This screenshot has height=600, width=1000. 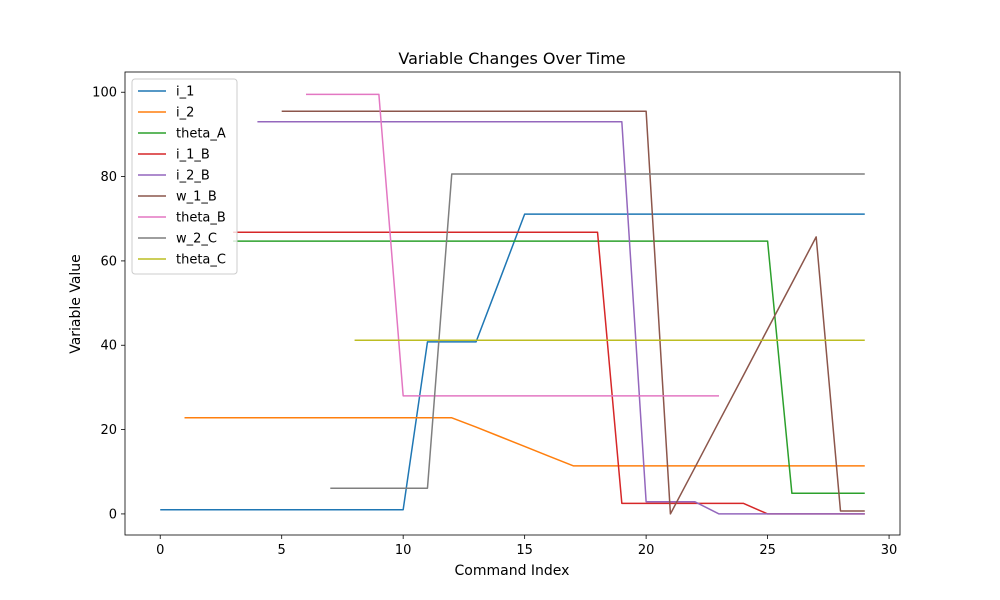 What do you see at coordinates (201, 134) in the screenshot?
I see `legend-label-theta_A: theta_A` at bounding box center [201, 134].